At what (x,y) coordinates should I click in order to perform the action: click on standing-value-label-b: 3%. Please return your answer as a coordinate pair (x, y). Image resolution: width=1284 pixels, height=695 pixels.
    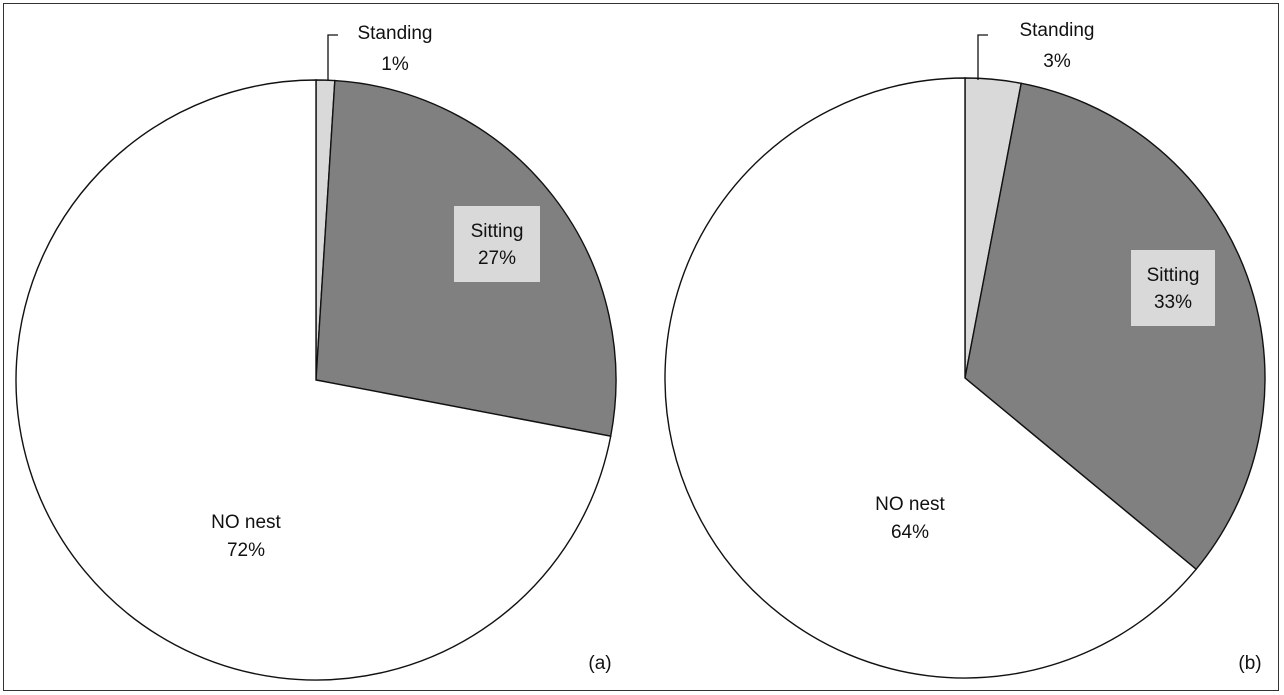
    Looking at the image, I should click on (1057, 61).